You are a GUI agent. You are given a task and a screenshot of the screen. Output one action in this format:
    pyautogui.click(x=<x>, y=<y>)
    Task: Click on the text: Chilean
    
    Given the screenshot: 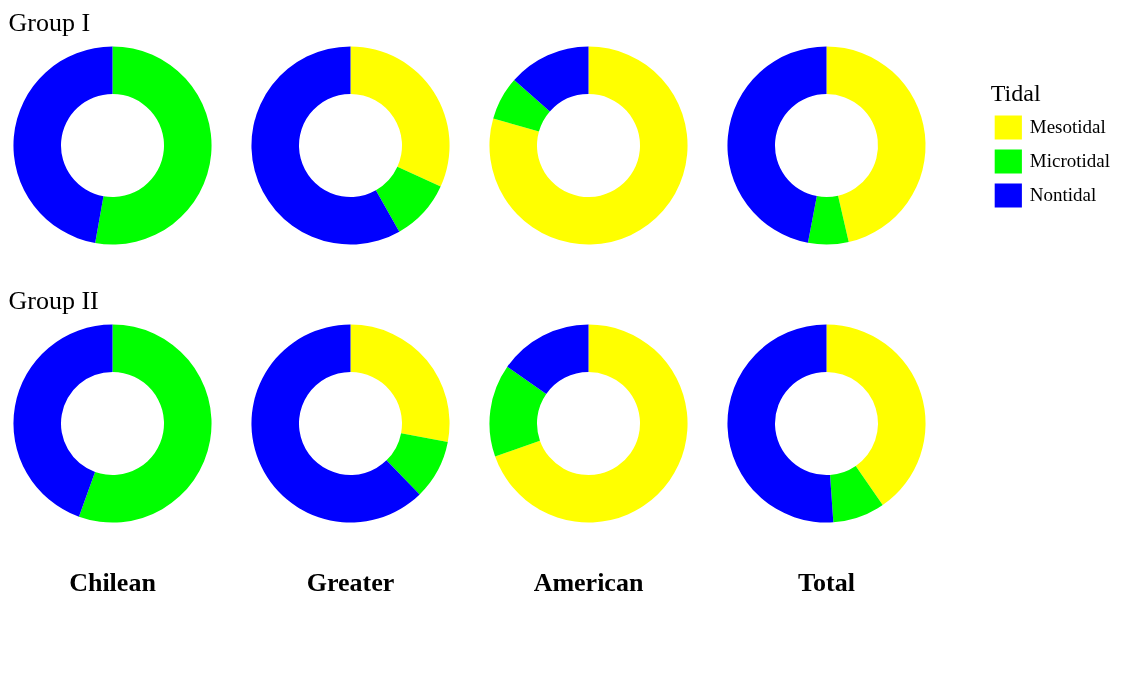 What is the action you would take?
    pyautogui.click(x=113, y=582)
    